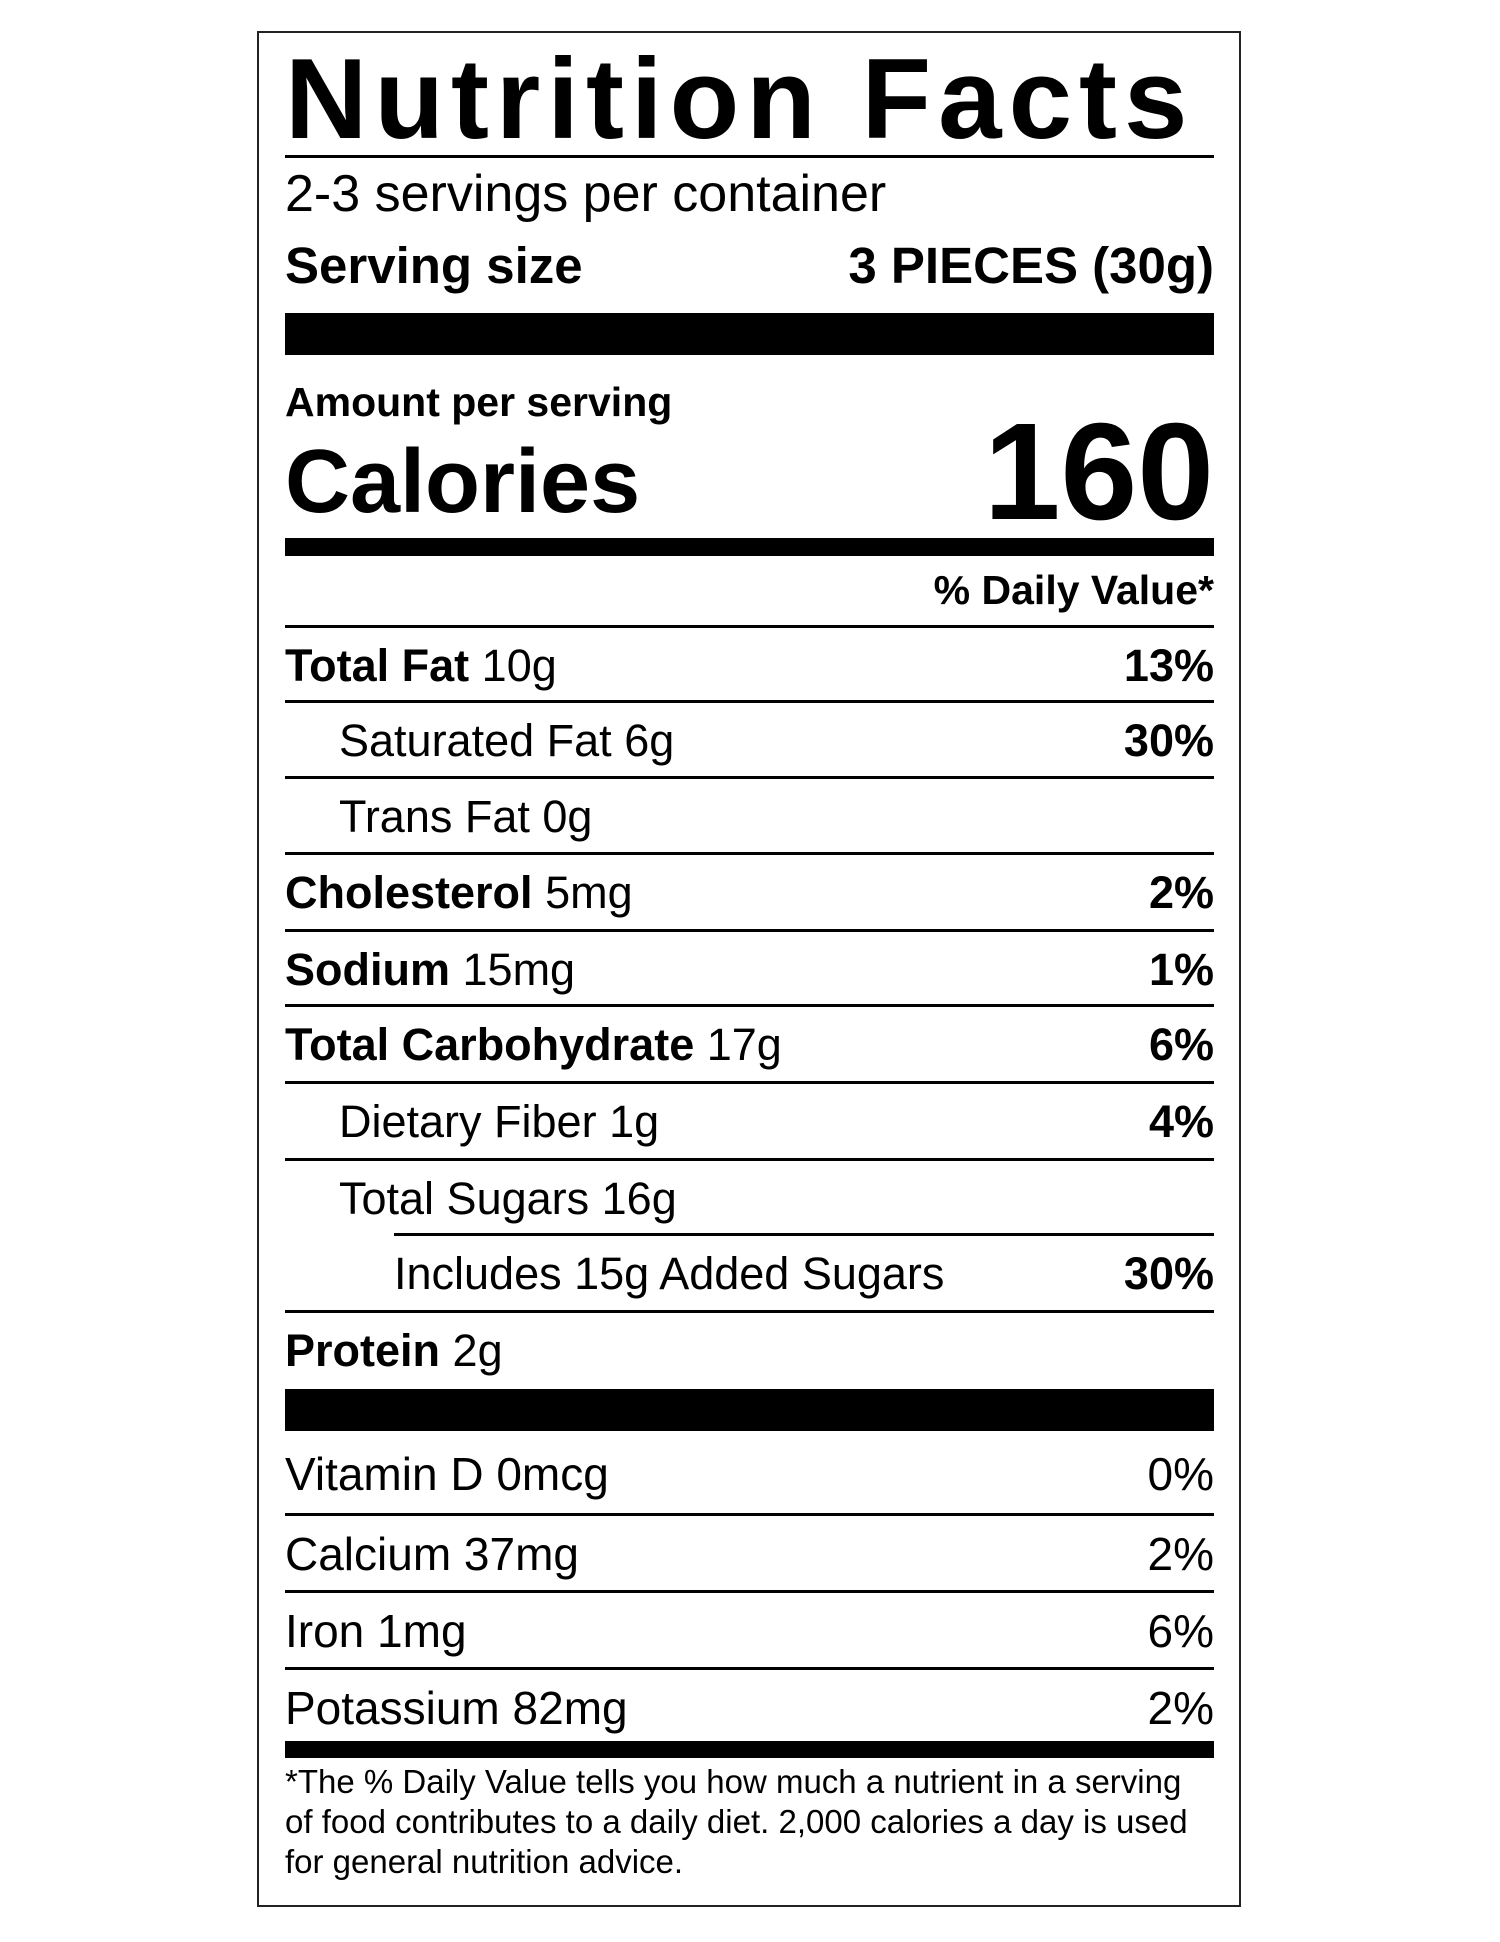 Image resolution: width=1500 pixels, height=1942 pixels. What do you see at coordinates (749, 266) in the screenshot?
I see `serving-size-row: Serving size 3 PIECES (30g)` at bounding box center [749, 266].